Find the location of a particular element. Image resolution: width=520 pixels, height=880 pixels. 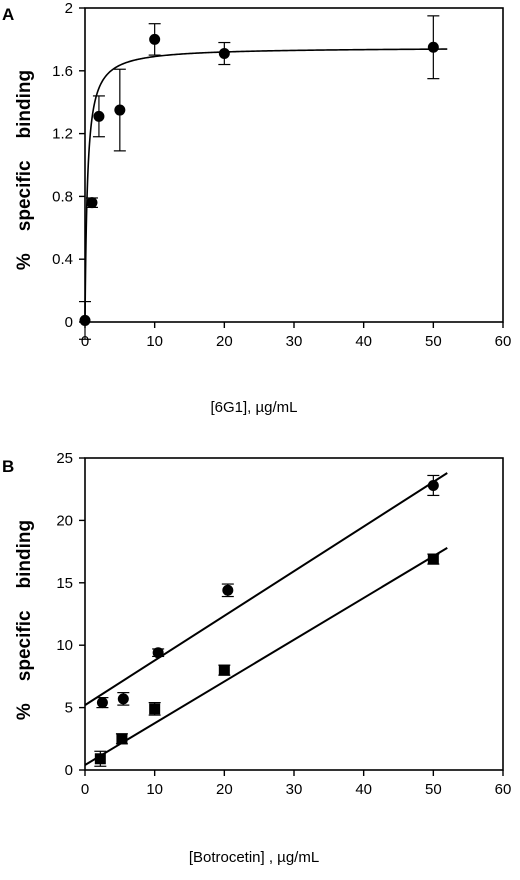

panel-letter: B is located at coordinates (8, 466).